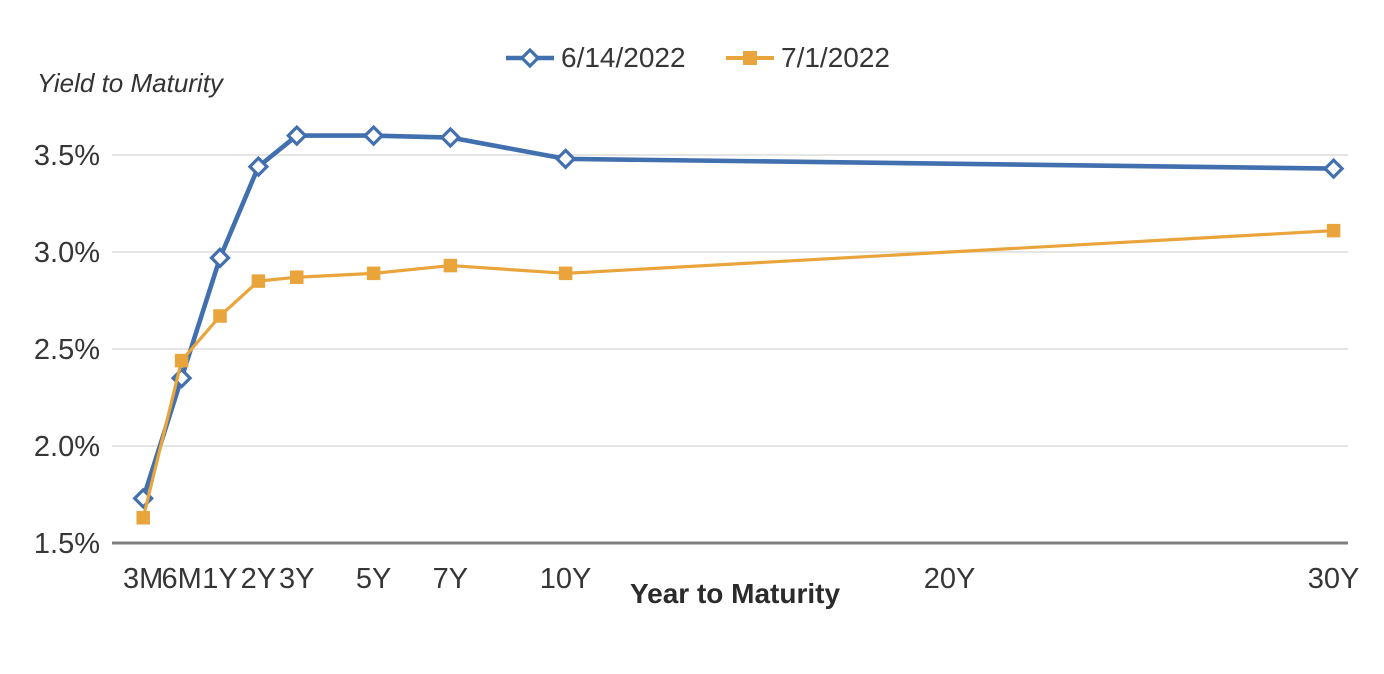 The width and height of the screenshot is (1384, 674). Describe the element at coordinates (450, 265) in the screenshot. I see `marker-7/1/2022-7Y` at that location.